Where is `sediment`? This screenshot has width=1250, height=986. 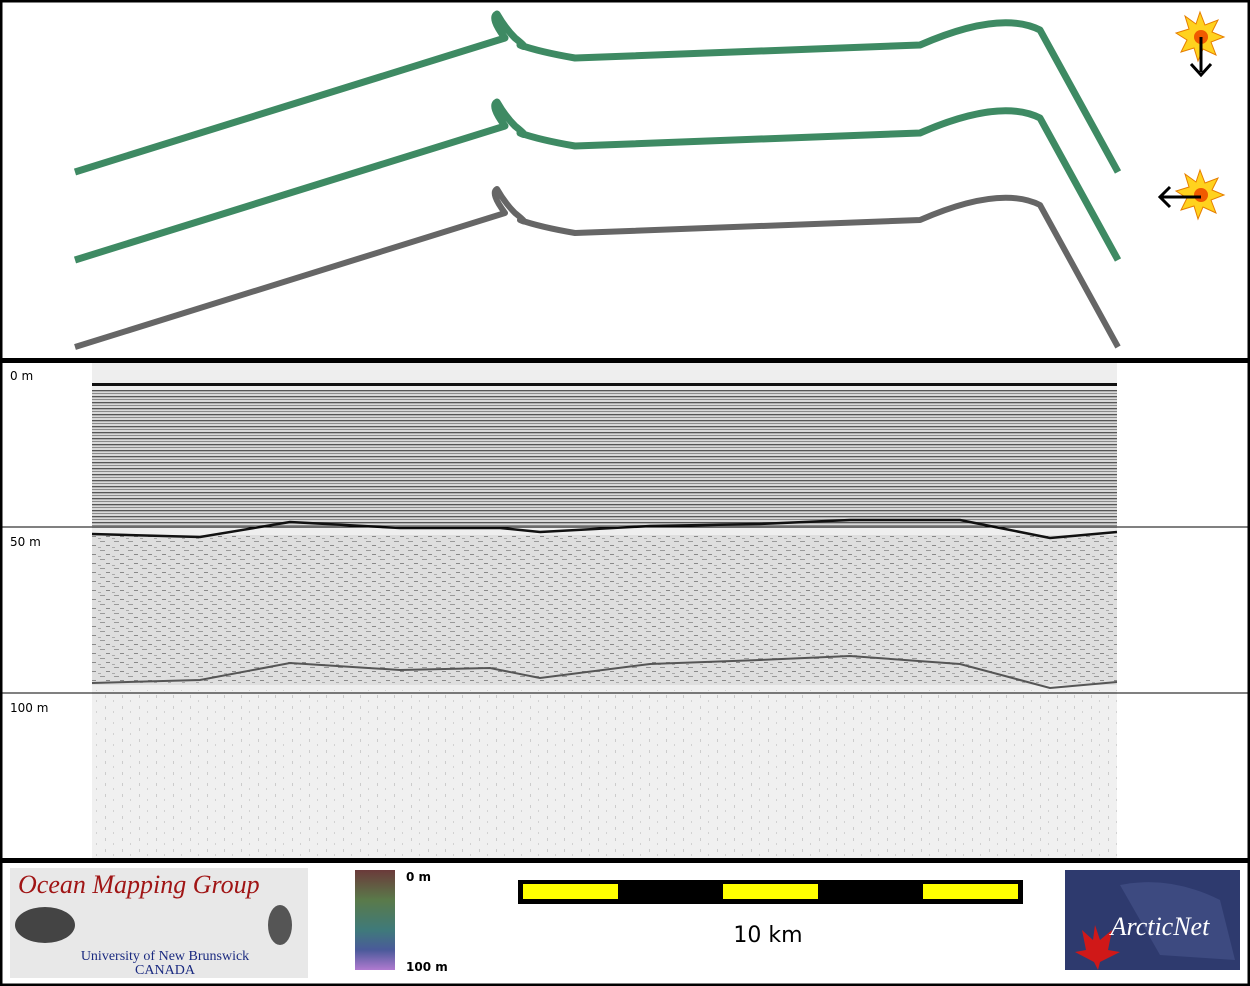 sediment is located at coordinates (604, 610).